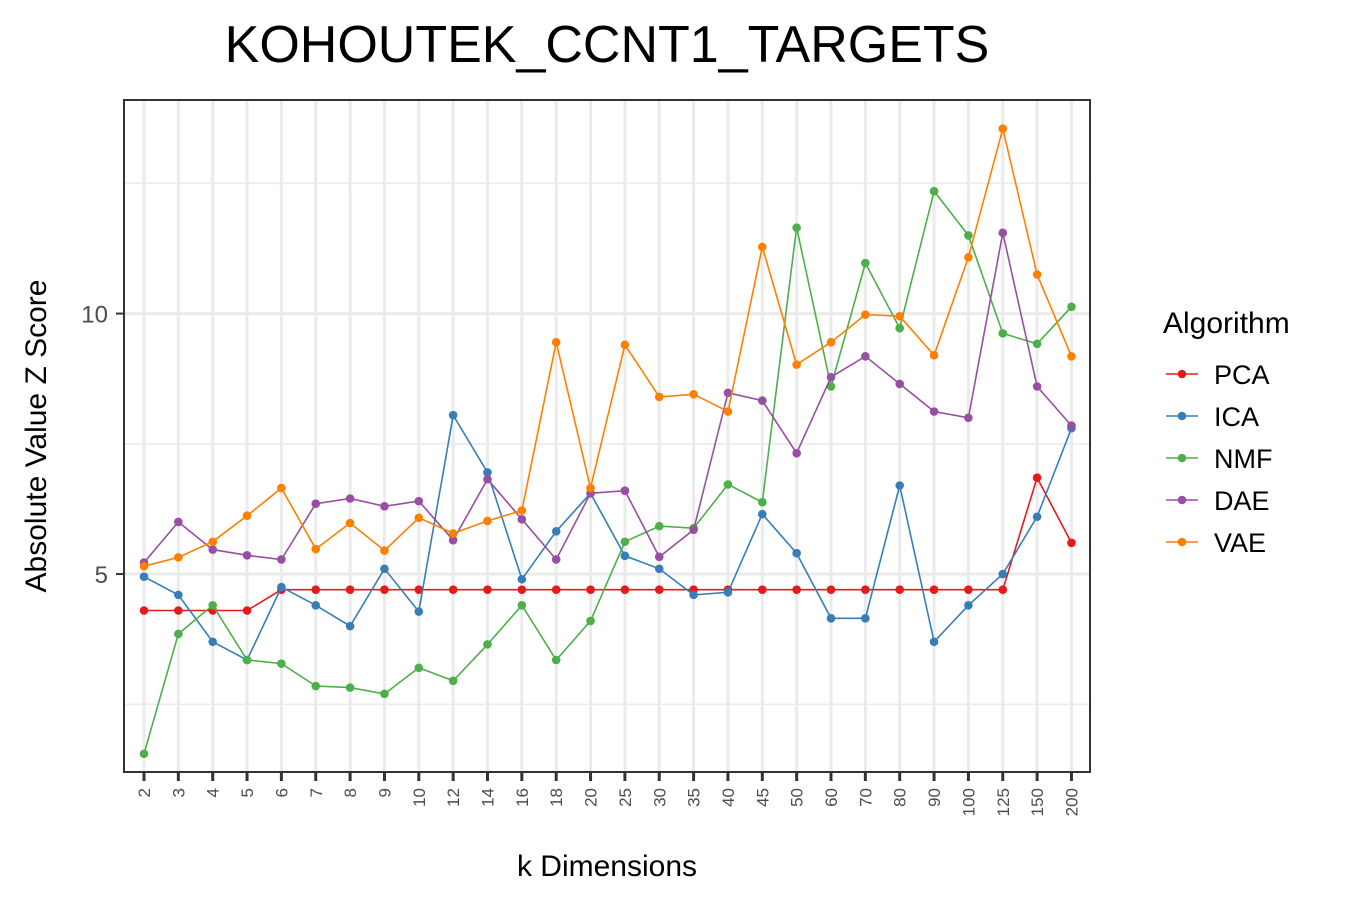 The width and height of the screenshot is (1350, 900). I want to click on x-tick-label: 3, so click(178, 792).